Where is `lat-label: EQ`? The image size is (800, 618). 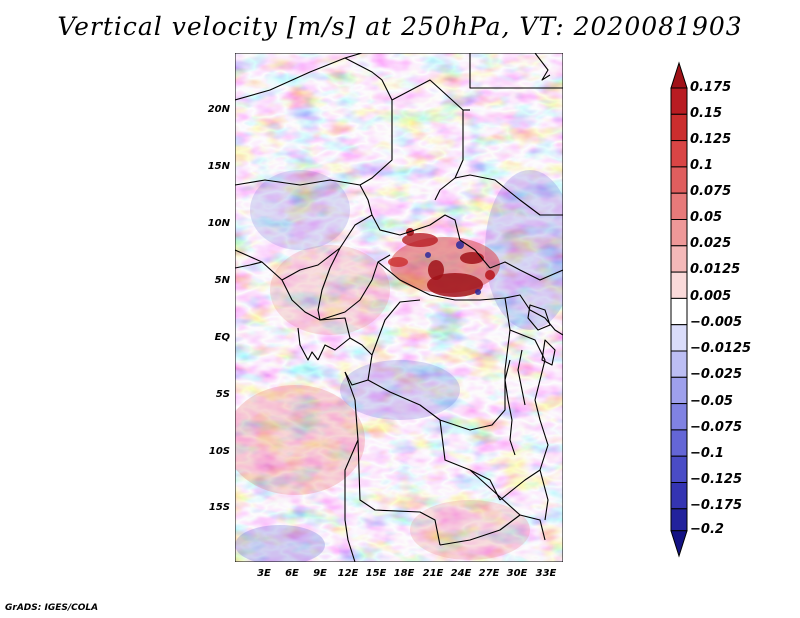
lat-label: EQ is located at coordinates (222, 337).